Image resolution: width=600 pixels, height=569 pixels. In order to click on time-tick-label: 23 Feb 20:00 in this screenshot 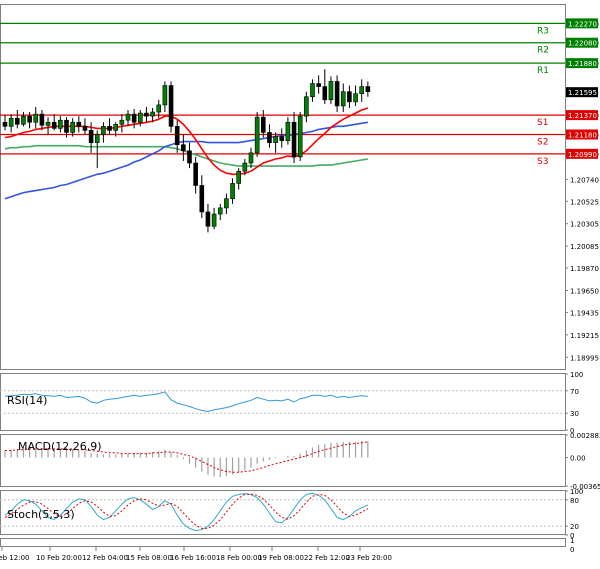, I will do `click(369, 558)`.